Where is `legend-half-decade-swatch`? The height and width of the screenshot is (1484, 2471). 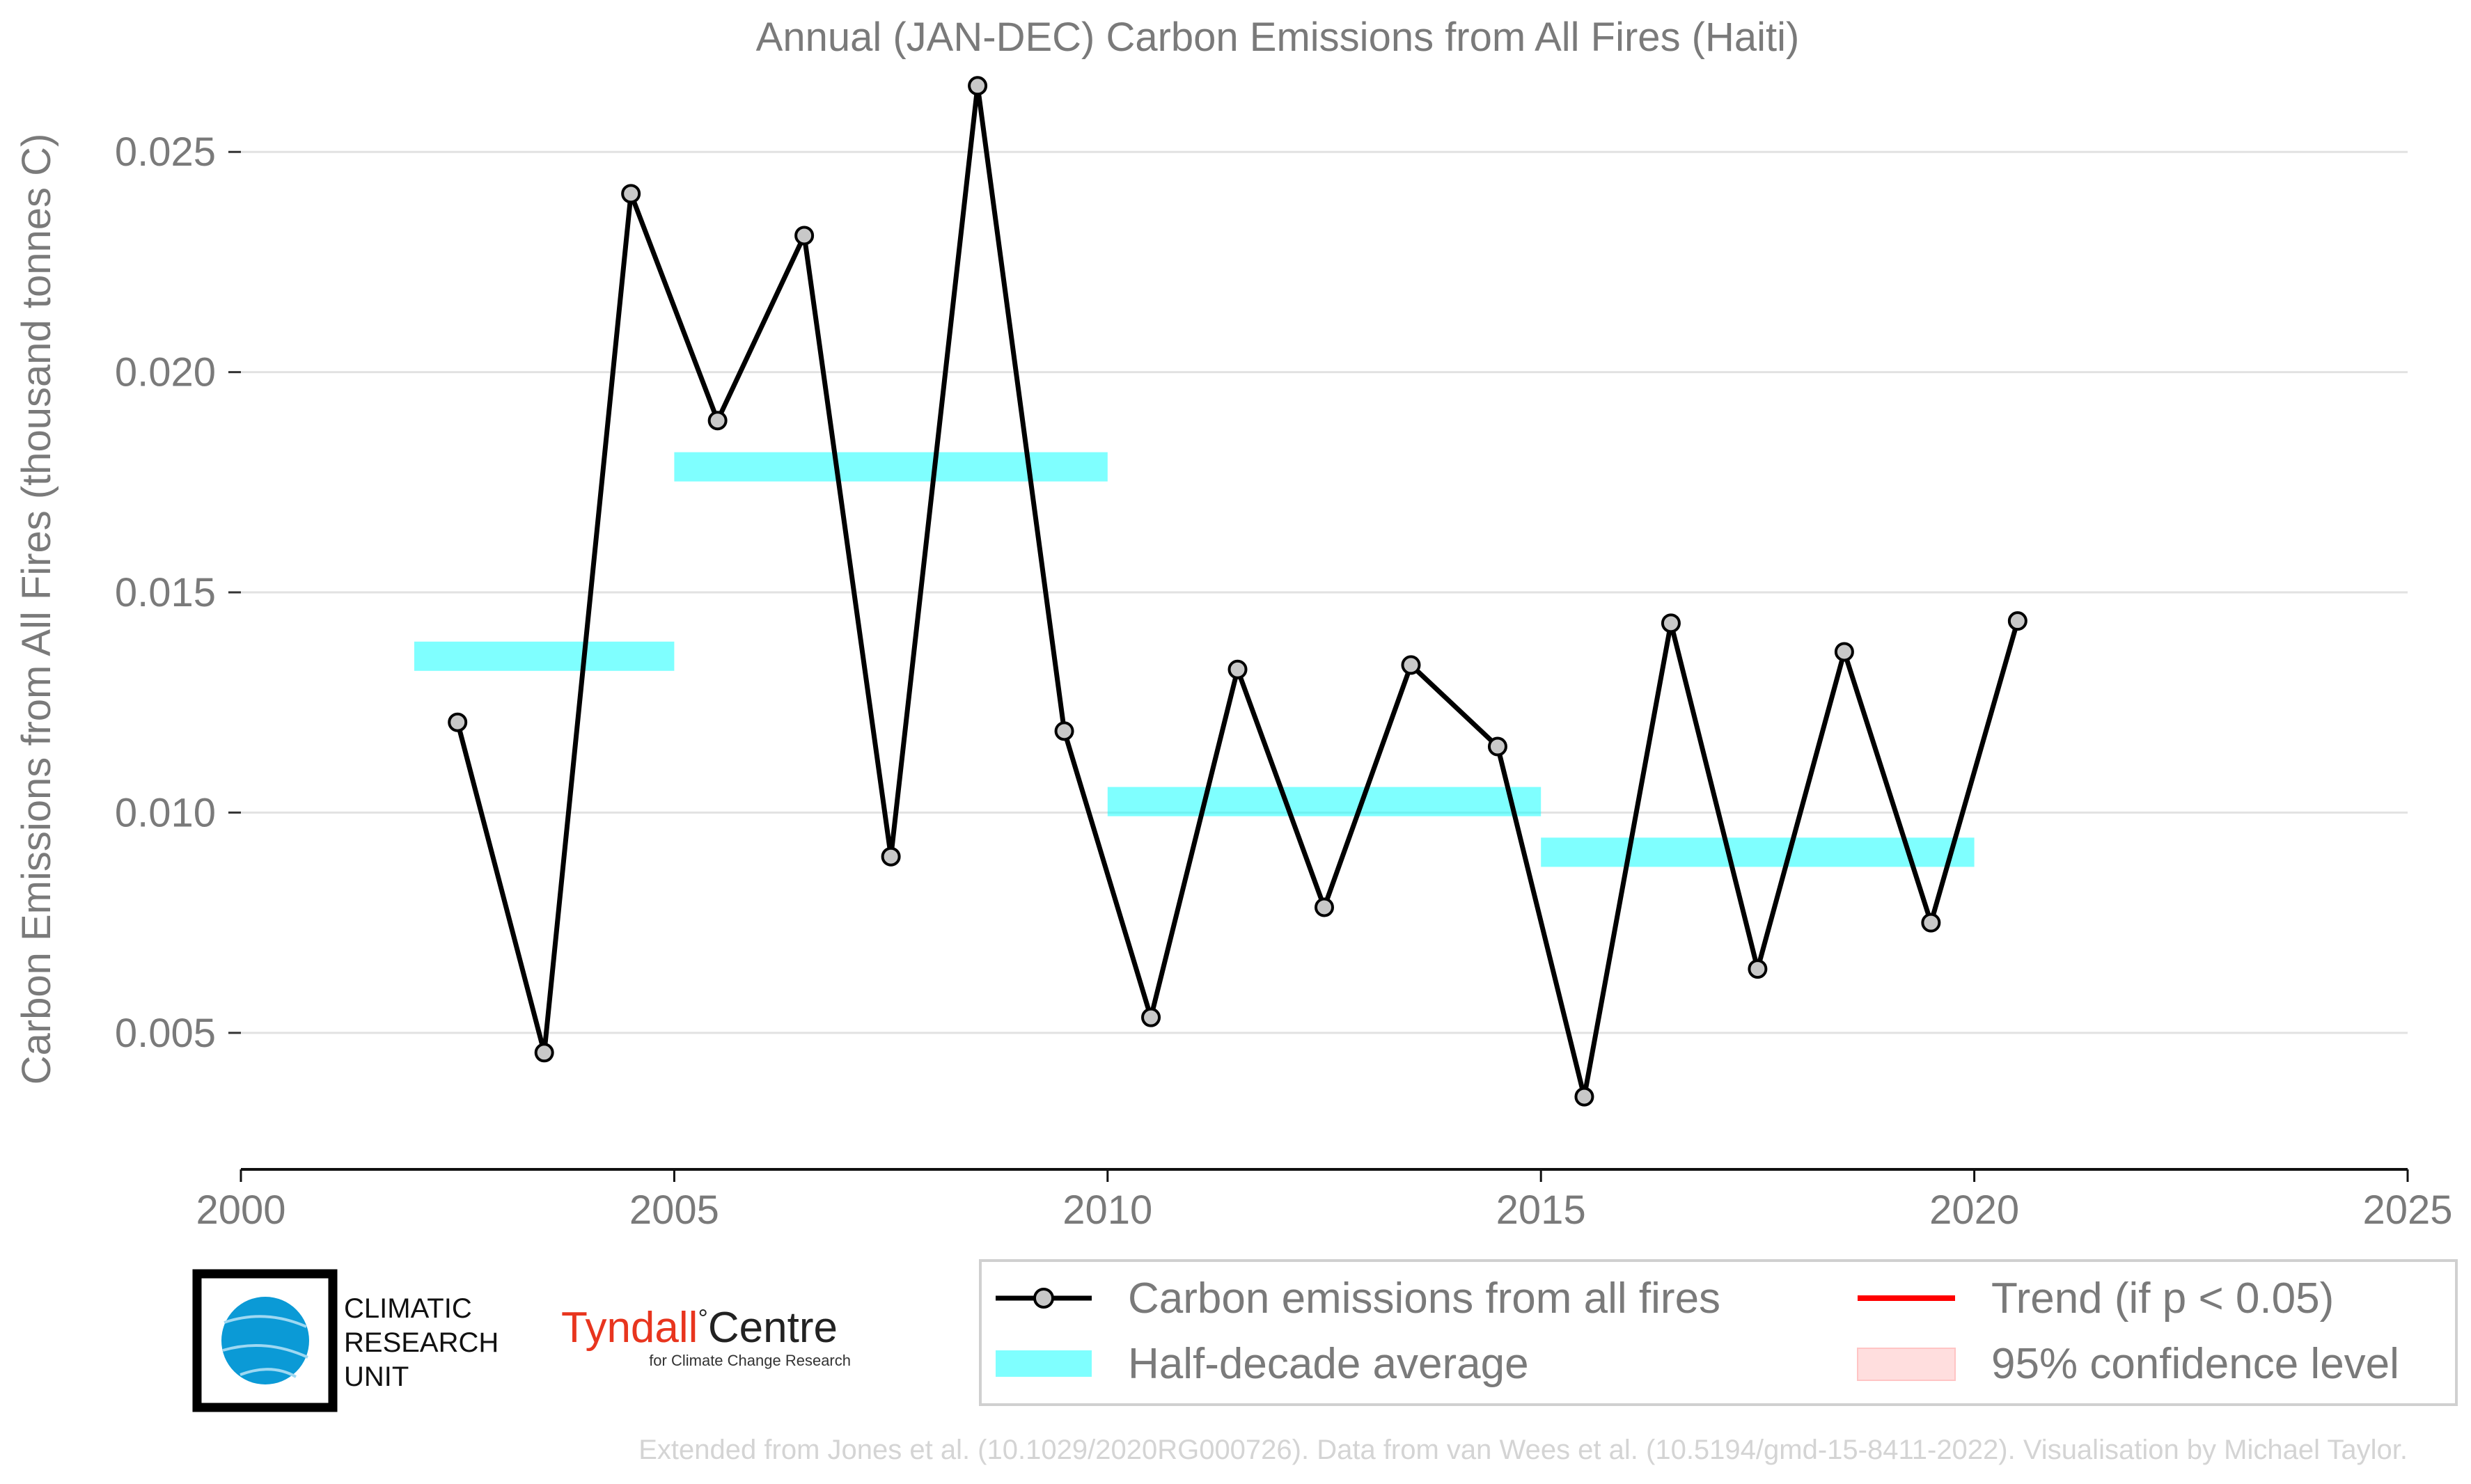
legend-half-decade-swatch is located at coordinates (1044, 1363).